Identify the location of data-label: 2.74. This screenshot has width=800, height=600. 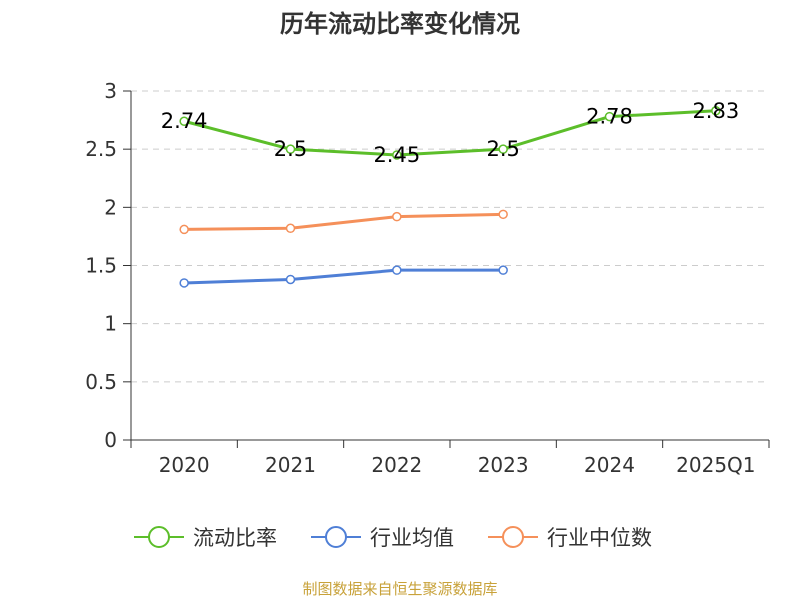
(184, 121).